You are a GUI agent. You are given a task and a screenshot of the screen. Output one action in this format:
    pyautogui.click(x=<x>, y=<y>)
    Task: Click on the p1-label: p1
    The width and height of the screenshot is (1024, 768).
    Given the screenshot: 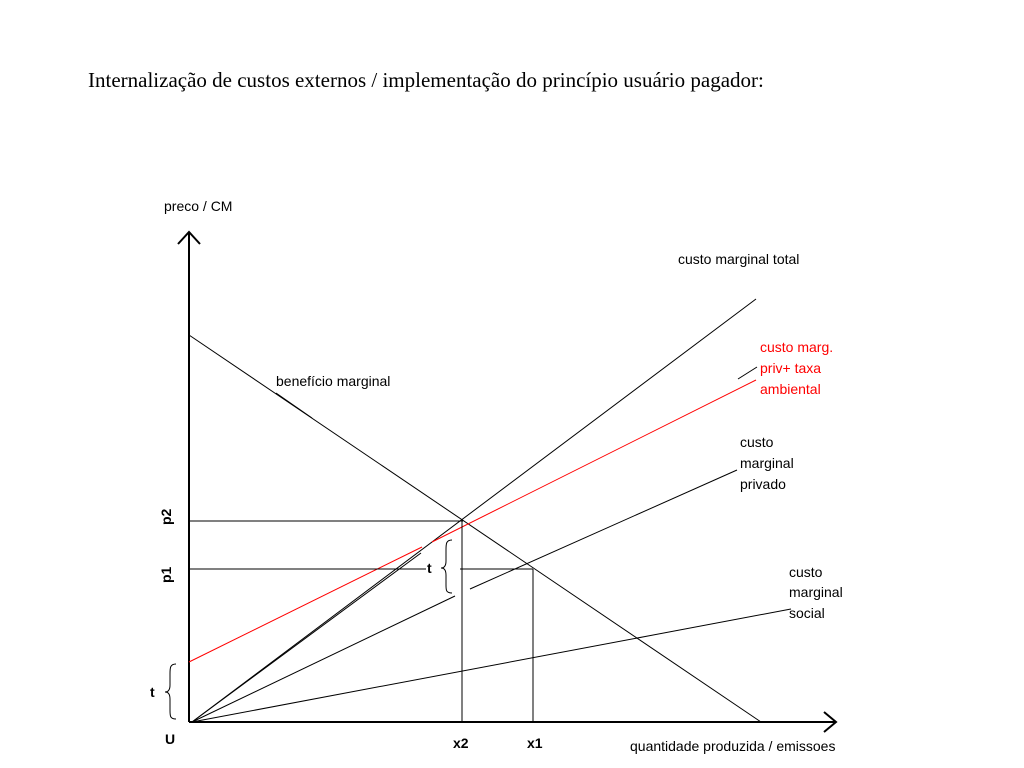 What is the action you would take?
    pyautogui.click(x=166, y=574)
    